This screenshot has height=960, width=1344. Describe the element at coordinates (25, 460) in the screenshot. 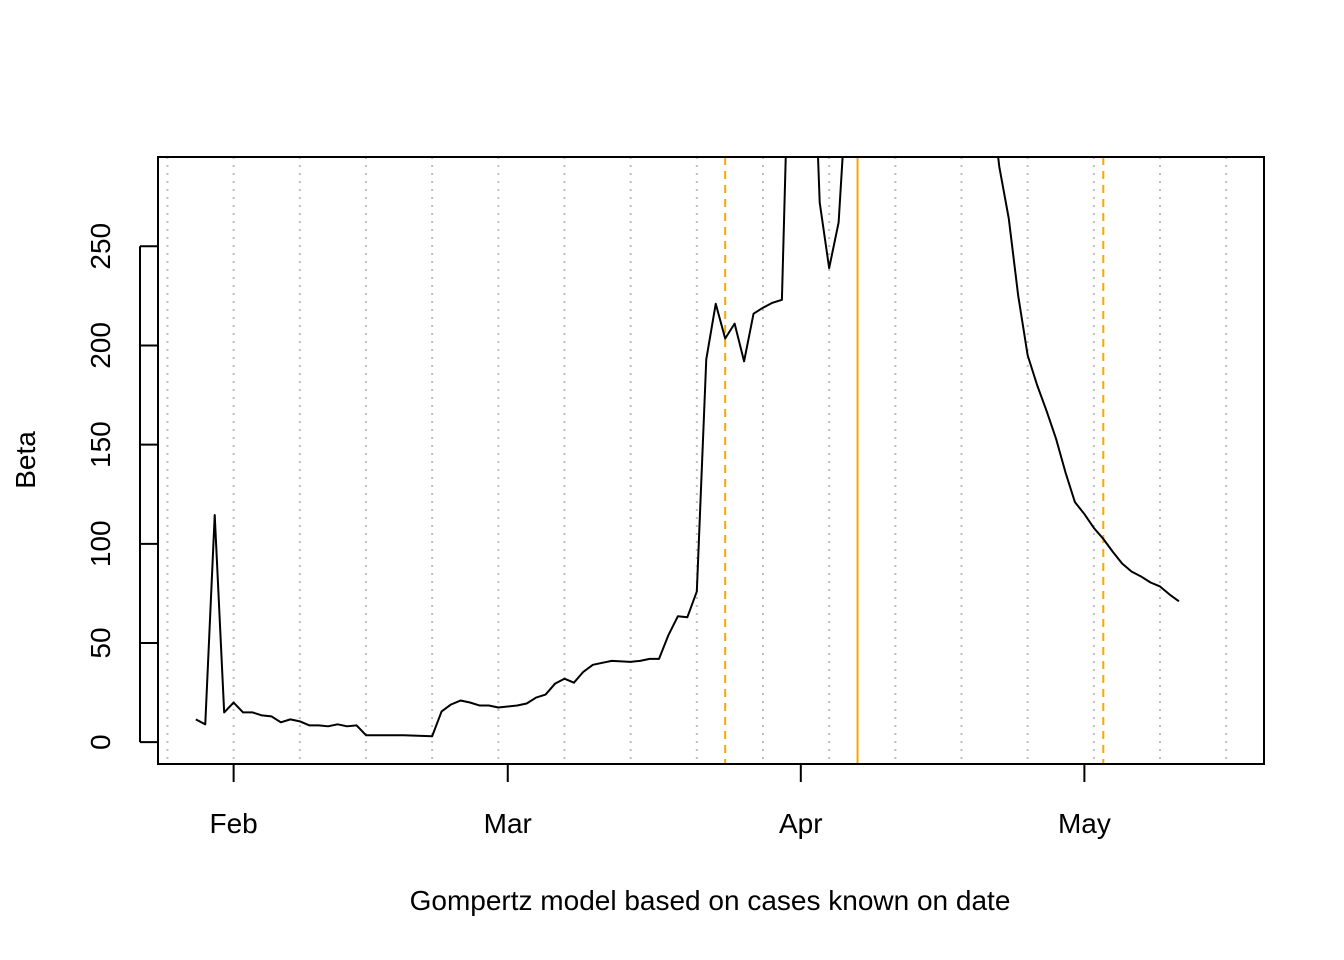

I see `y-axis-title: Beta` at that location.